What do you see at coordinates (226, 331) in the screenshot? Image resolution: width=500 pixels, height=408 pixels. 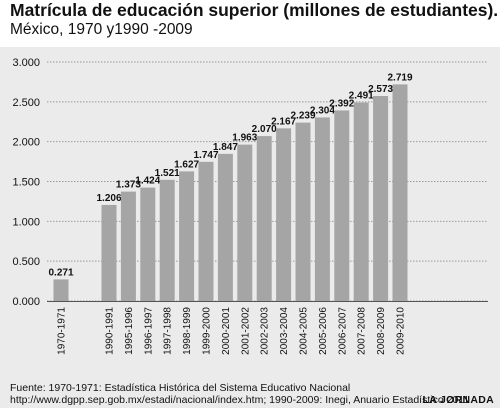 I see `x-tick-label: 2000-2001` at bounding box center [226, 331].